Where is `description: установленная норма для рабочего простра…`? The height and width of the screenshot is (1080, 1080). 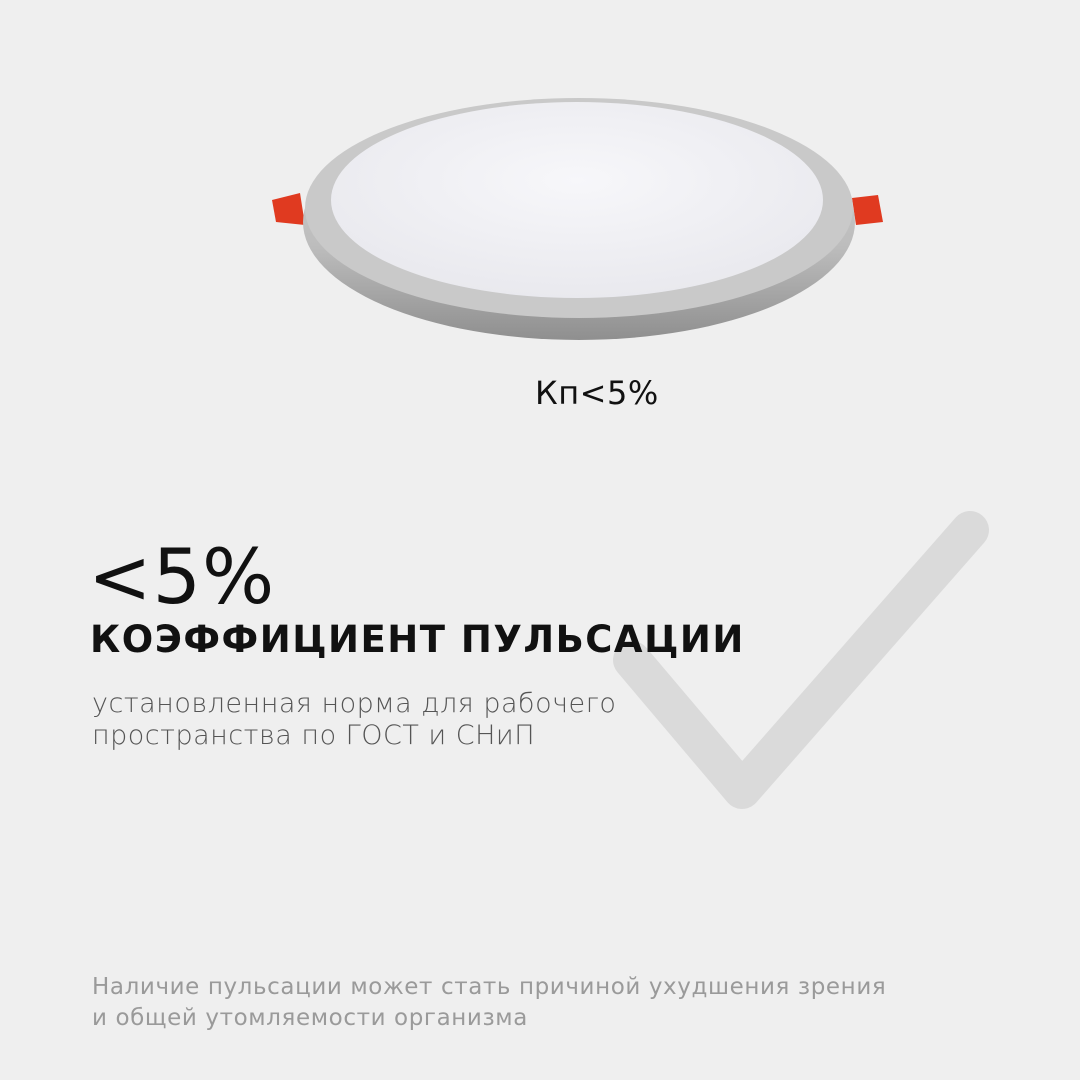 description: установленная норма для рабочего простра… is located at coordinates (354, 720).